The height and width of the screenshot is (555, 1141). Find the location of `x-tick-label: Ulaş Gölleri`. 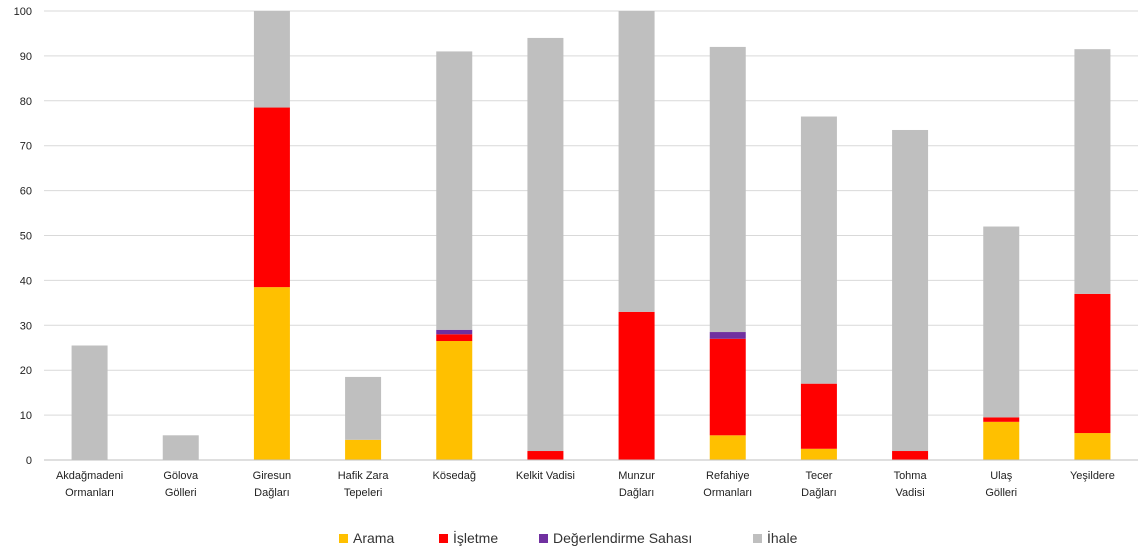

x-tick-label: Ulaş Gölleri is located at coordinates (1001, 484).